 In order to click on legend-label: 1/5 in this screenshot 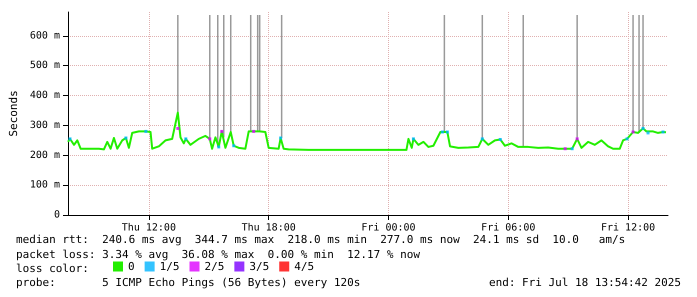, I will do `click(170, 266)`.